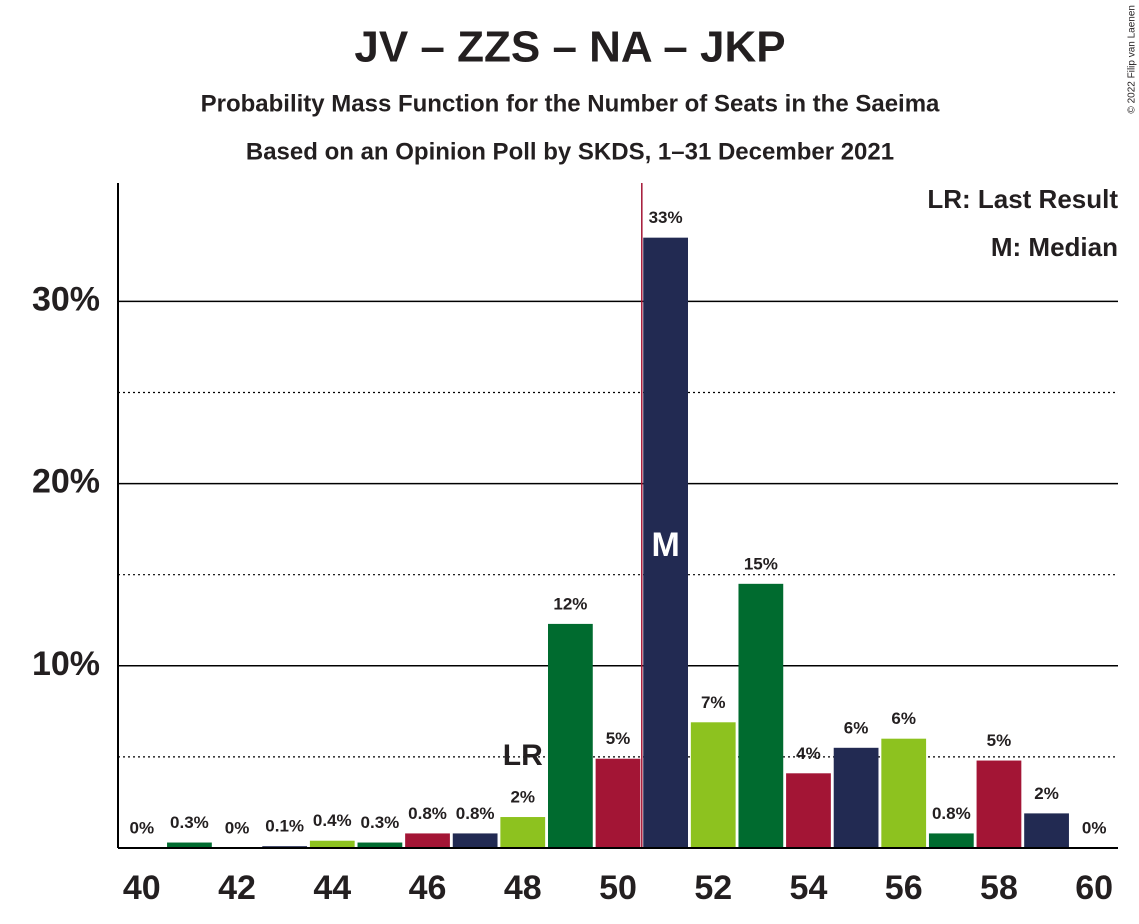  I want to click on y-tick-label: 30%, so click(66, 299).